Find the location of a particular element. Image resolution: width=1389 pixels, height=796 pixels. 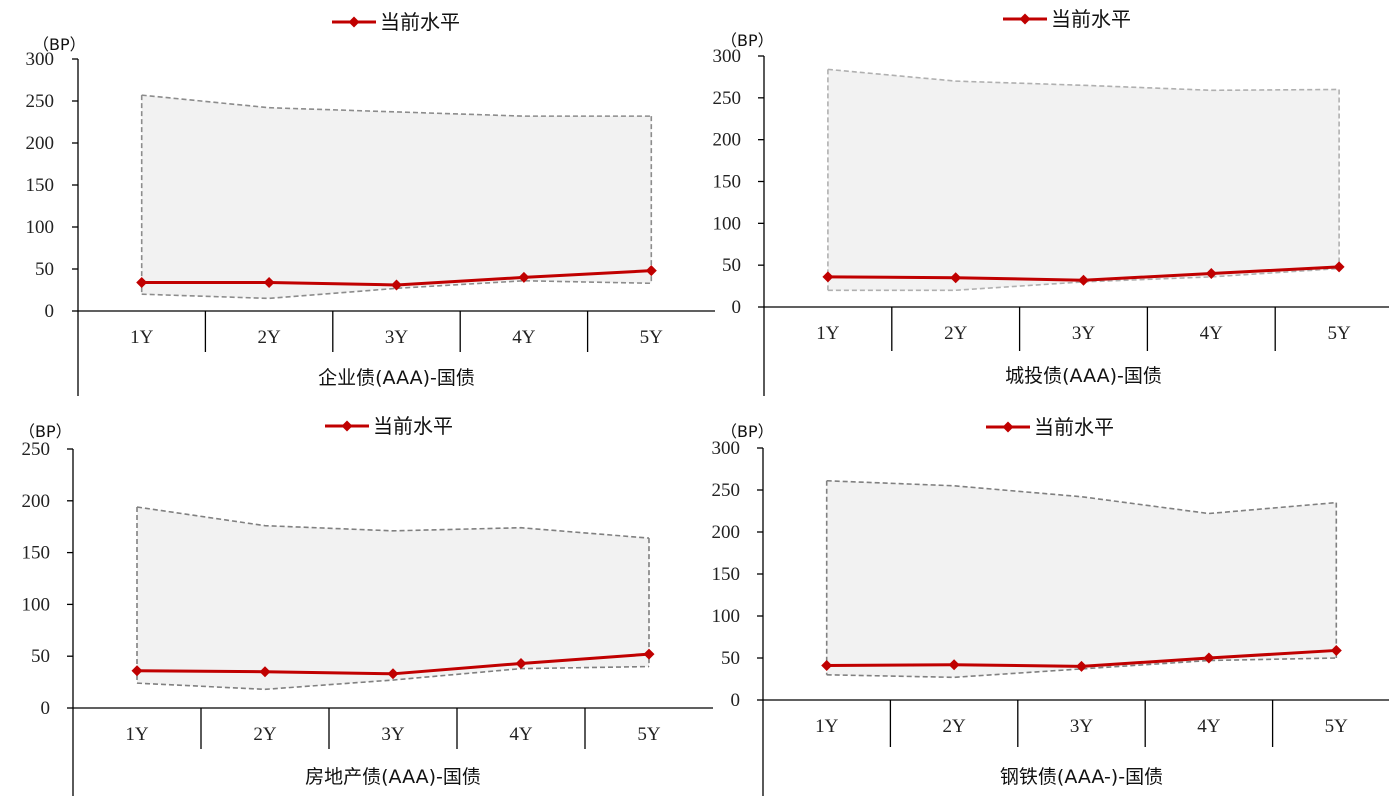

x-axis-title: 房地产债(AAA)-国债 is located at coordinates (393, 777).